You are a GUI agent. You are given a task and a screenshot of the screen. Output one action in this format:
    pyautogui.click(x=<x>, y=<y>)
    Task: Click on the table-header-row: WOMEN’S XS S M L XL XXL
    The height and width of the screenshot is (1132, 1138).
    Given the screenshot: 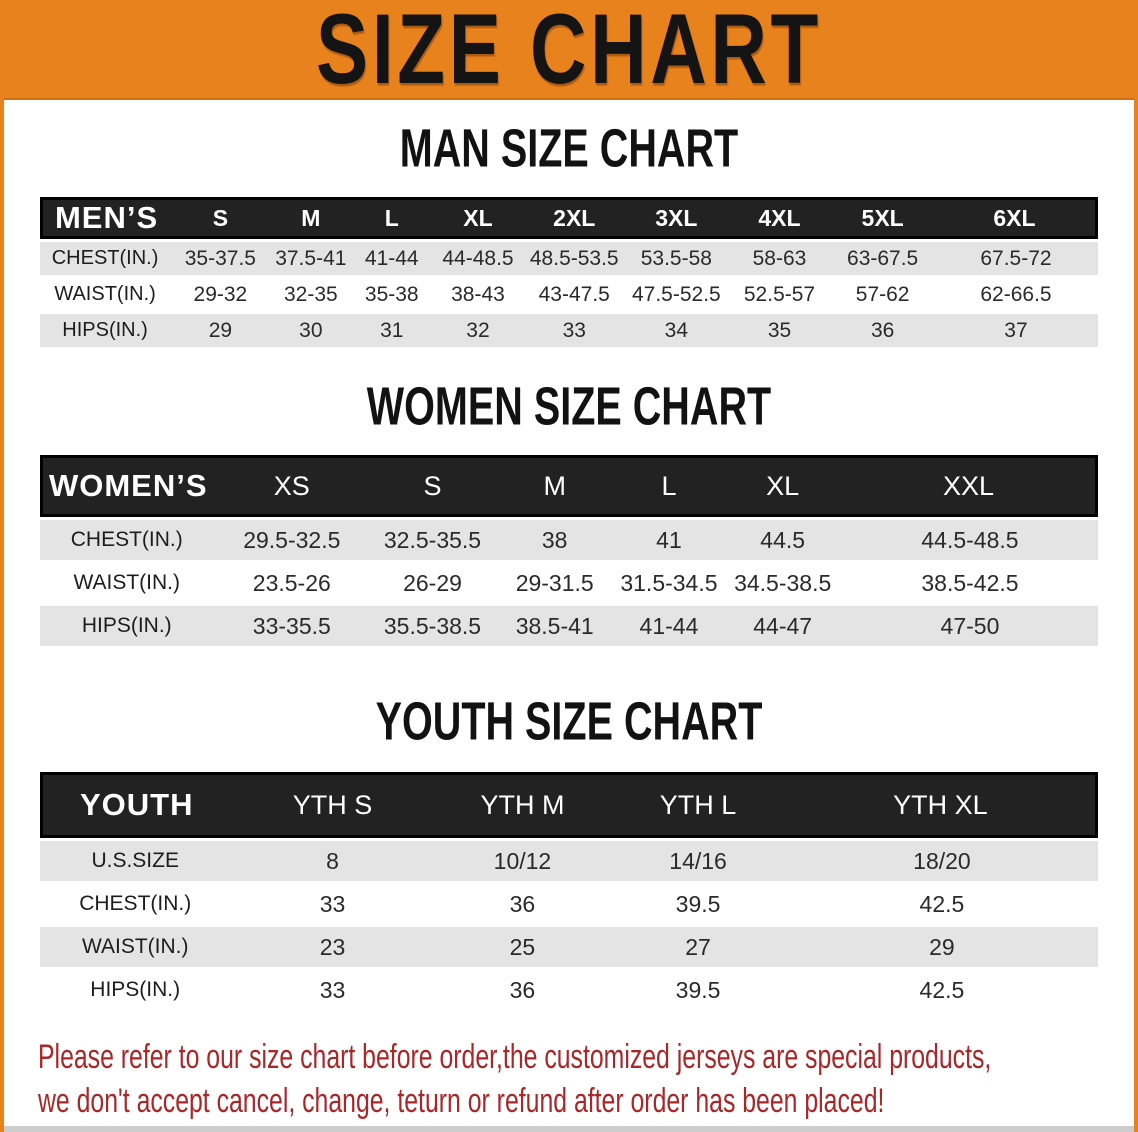 What is the action you would take?
    pyautogui.click(x=569, y=486)
    